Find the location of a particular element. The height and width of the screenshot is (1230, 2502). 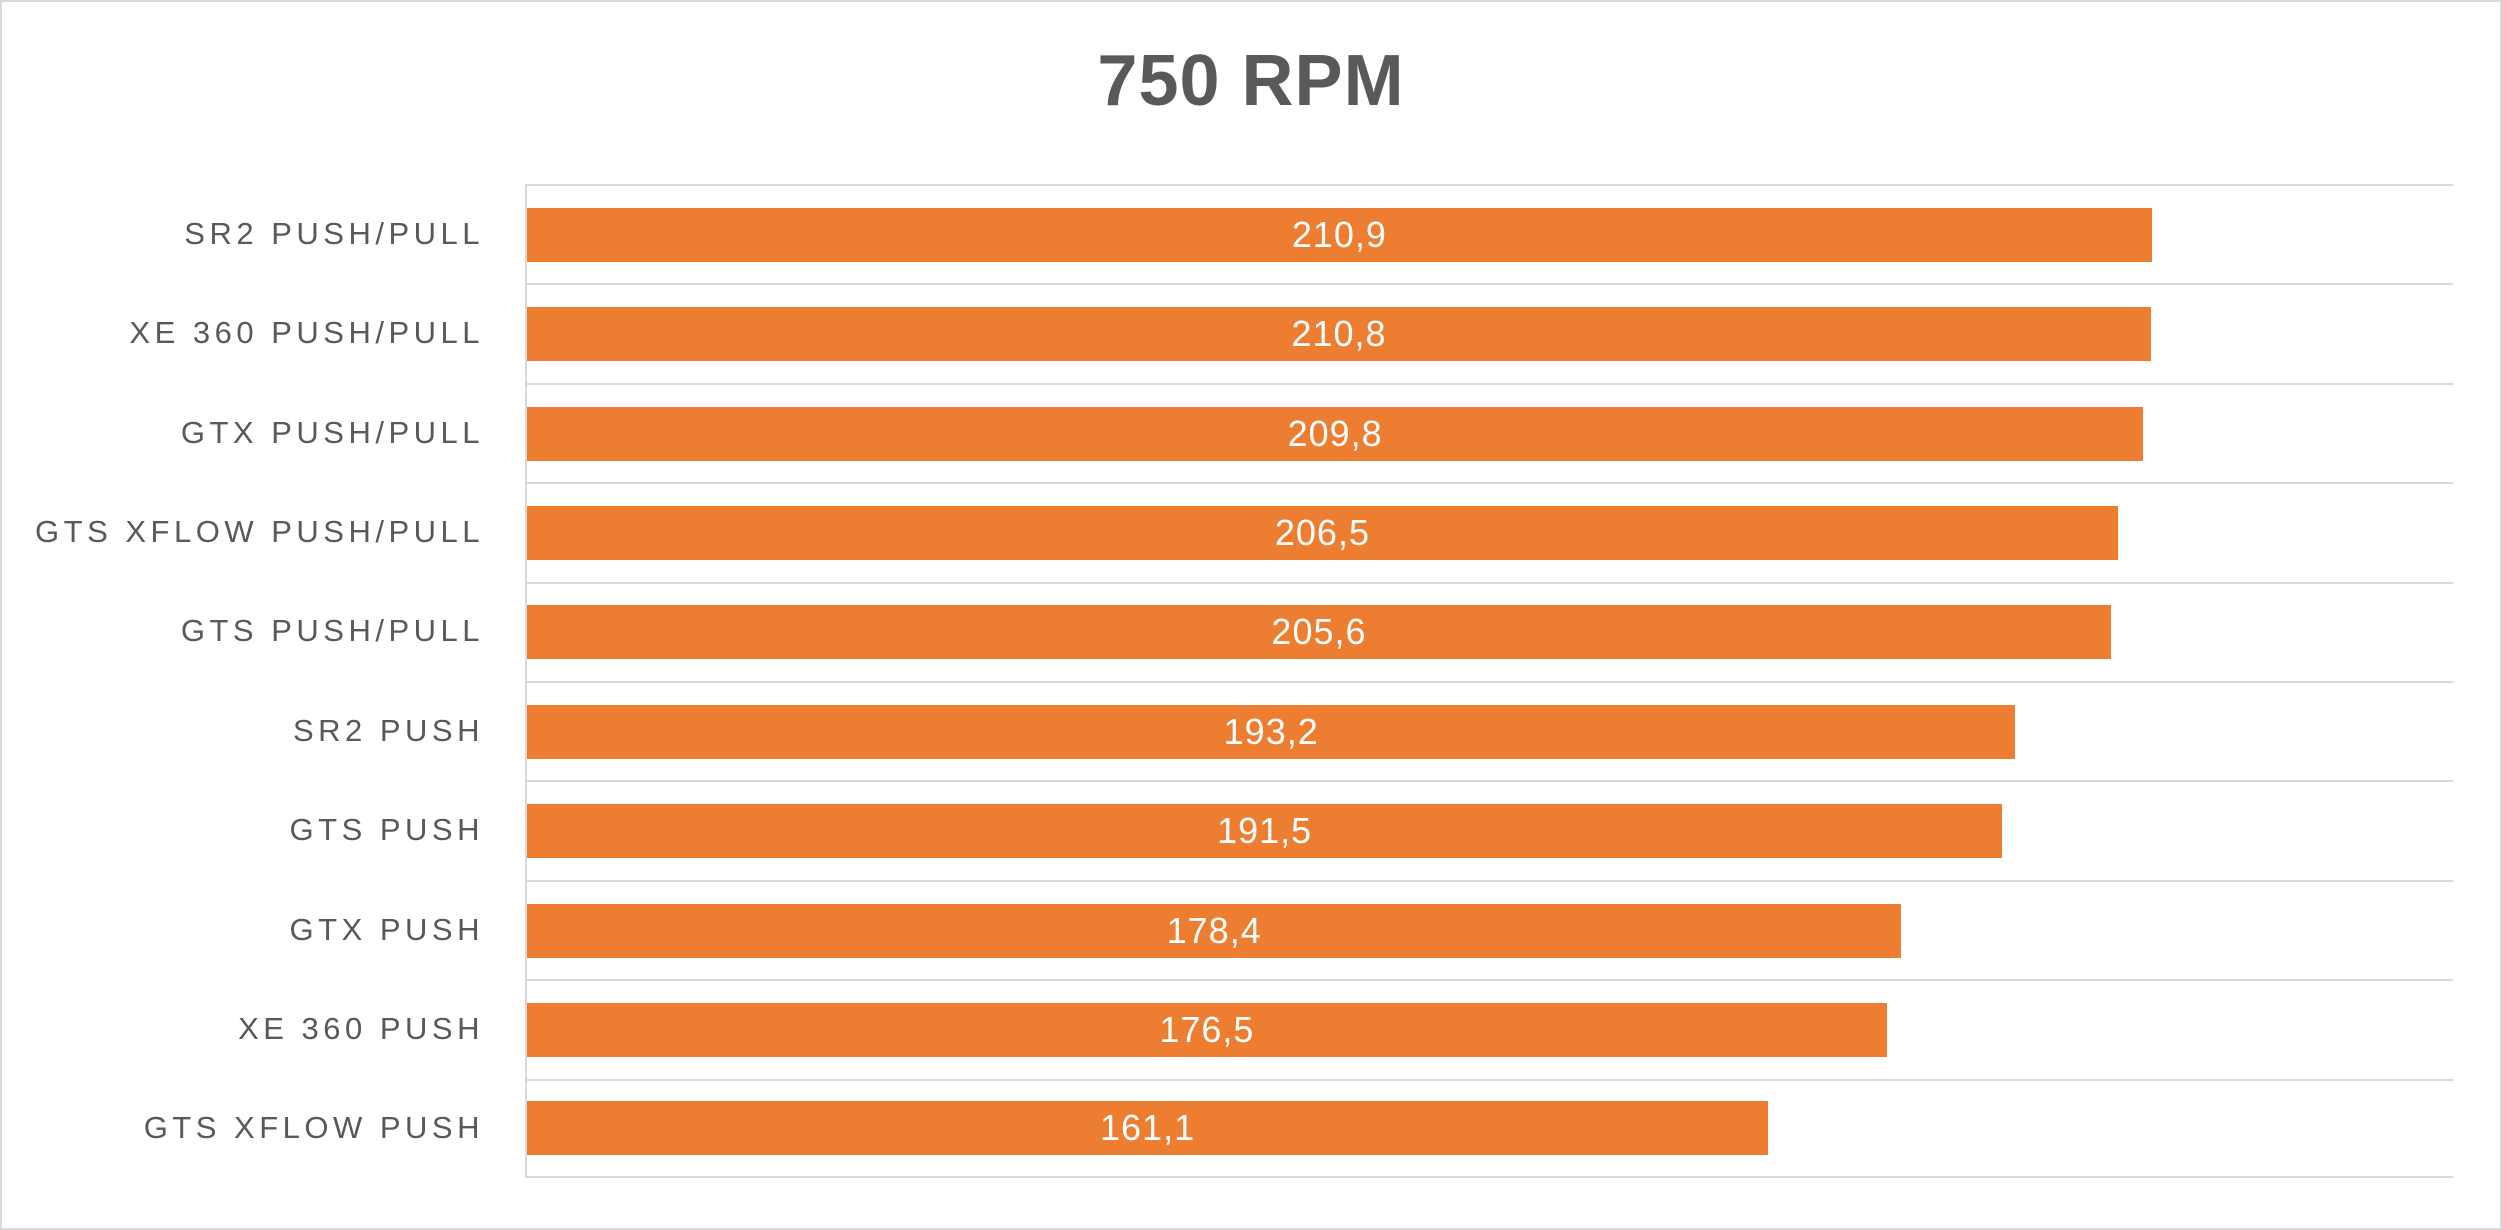

row-track: 209,8 is located at coordinates (1489, 432).